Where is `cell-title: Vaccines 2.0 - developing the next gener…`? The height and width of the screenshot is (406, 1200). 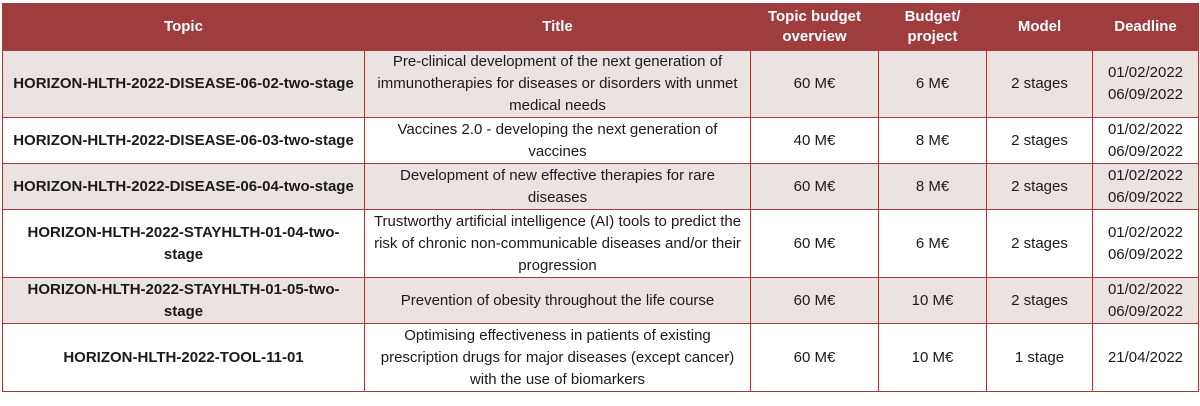 cell-title: Vaccines 2.0 - developing the next gener… is located at coordinates (557, 140).